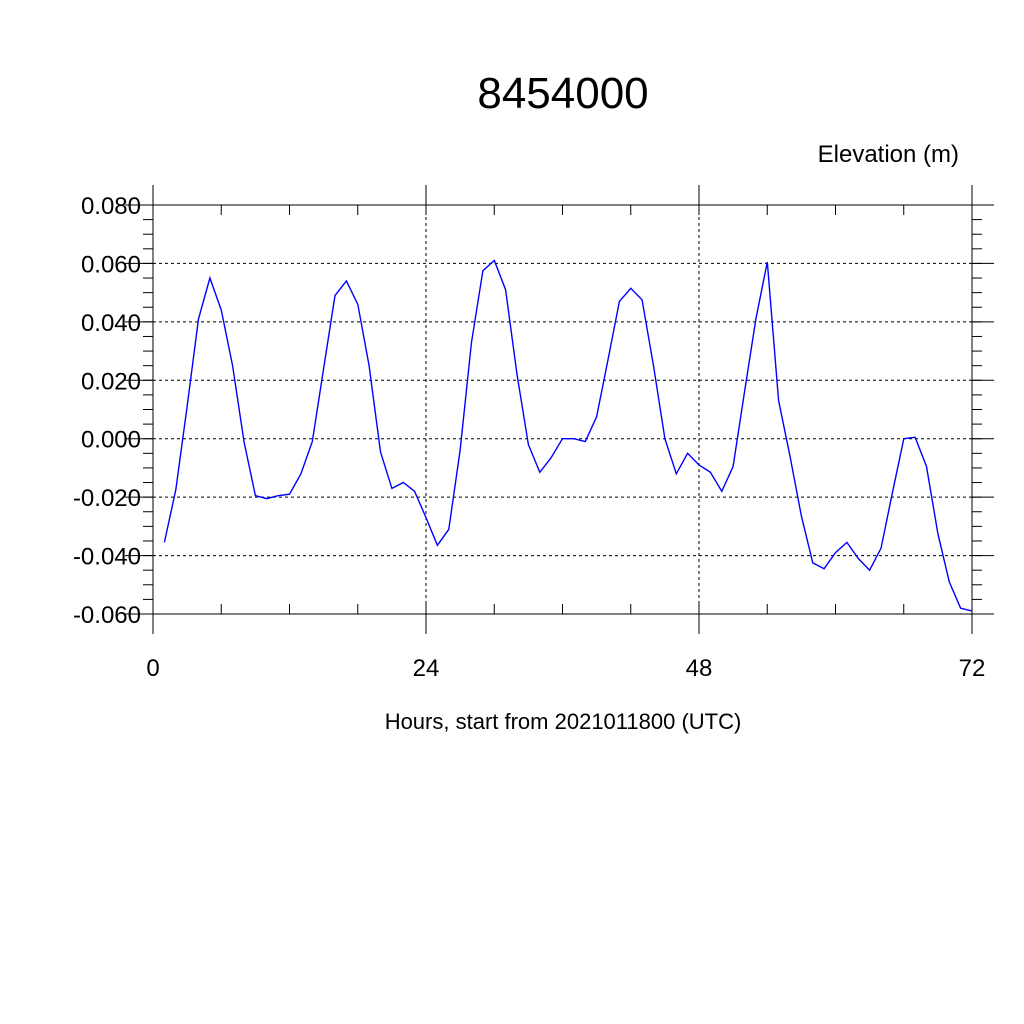 The height and width of the screenshot is (1024, 1024). Describe the element at coordinates (107, 498) in the screenshot. I see `y-tick-label: -0.020` at that location.